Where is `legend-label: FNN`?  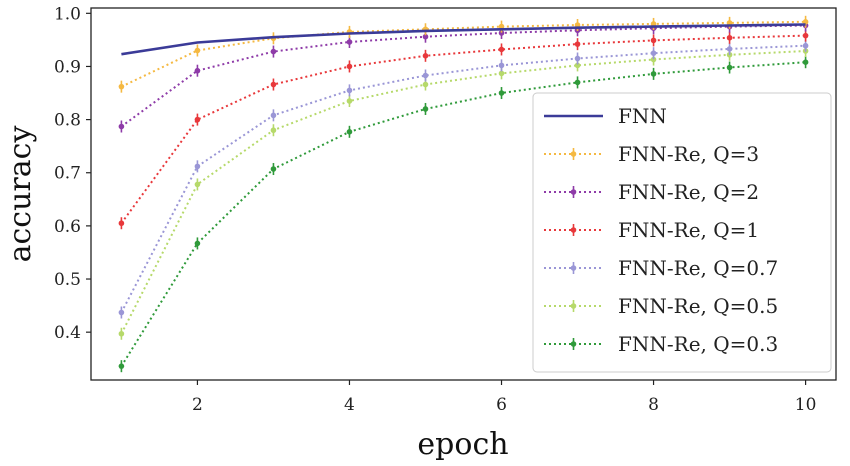 legend-label: FNN is located at coordinates (642, 116).